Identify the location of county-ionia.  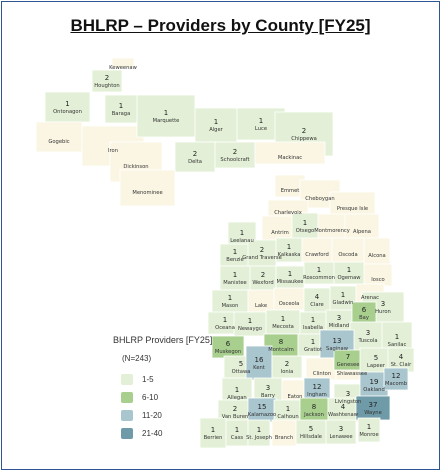
(287, 367).